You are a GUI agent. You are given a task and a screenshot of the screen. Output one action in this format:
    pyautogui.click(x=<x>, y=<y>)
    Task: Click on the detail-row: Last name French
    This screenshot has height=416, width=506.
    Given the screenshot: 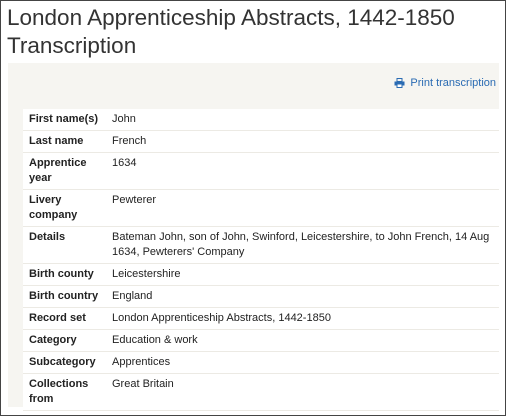 What is the action you would take?
    pyautogui.click(x=261, y=141)
    